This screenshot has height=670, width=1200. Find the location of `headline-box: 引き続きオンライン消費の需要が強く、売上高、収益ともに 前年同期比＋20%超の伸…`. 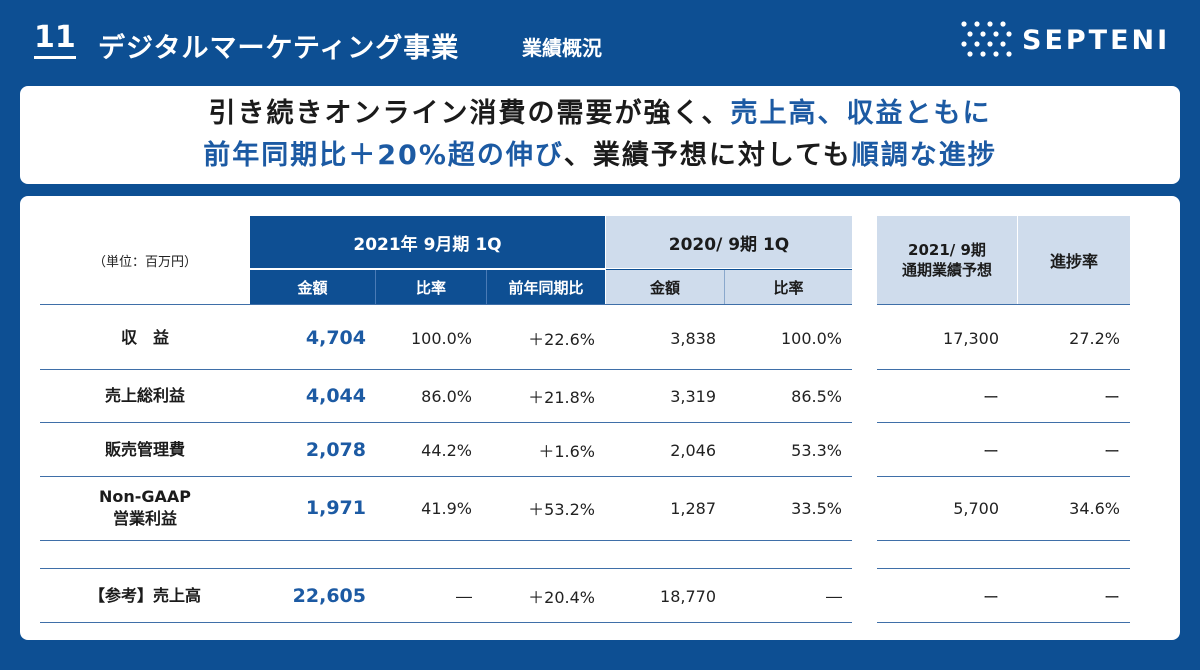

headline-box: 引き続きオンライン消費の需要が強く、売上高、収益ともに 前年同期比＋20%超の伸… is located at coordinates (600, 135).